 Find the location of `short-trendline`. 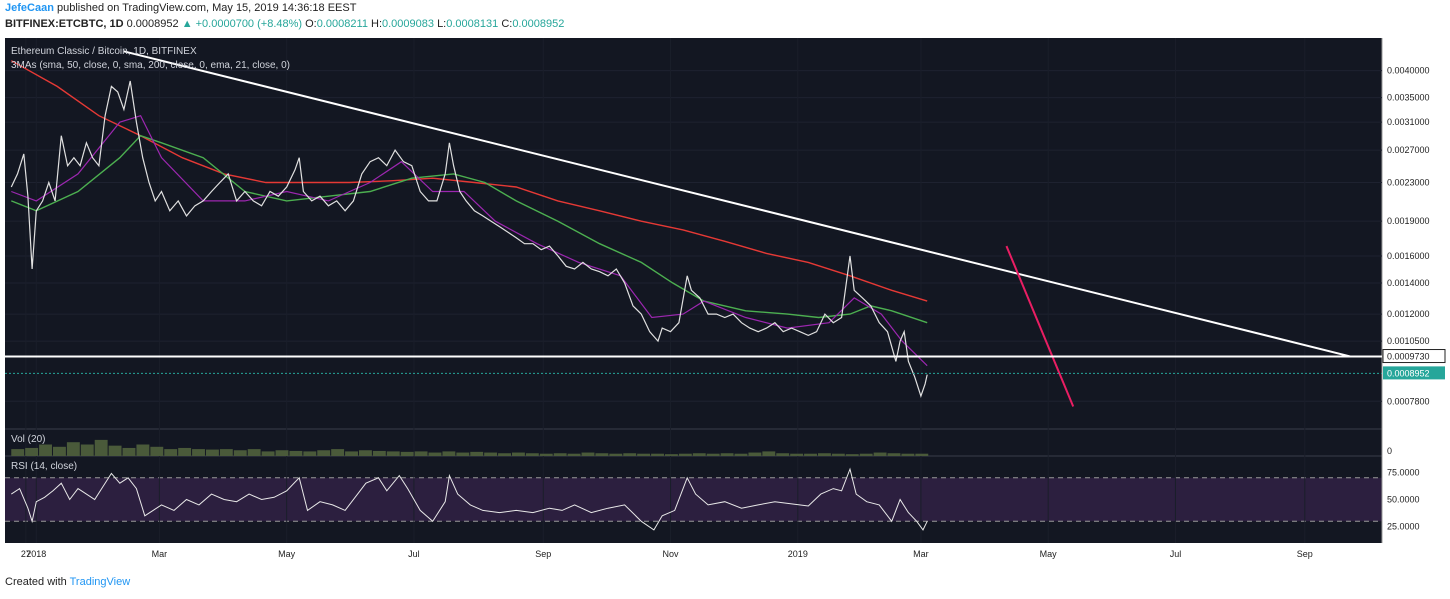

short-trendline is located at coordinates (1040, 326).